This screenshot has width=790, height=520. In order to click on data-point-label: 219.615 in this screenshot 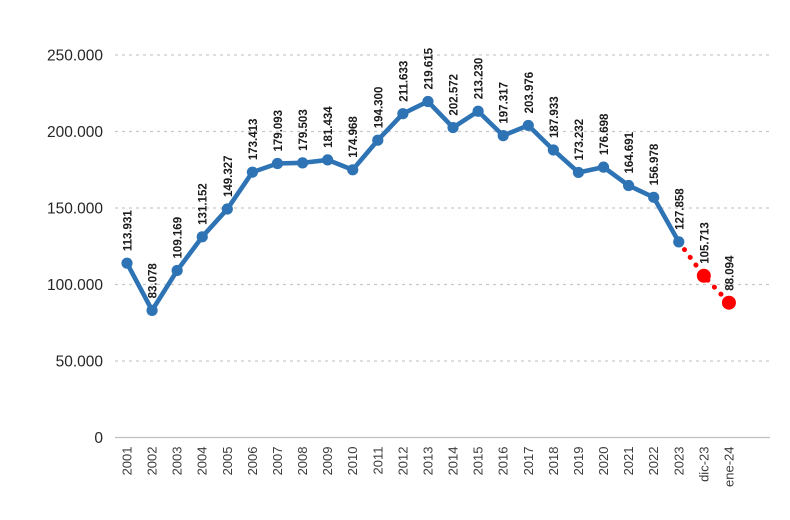, I will do `click(429, 68)`.